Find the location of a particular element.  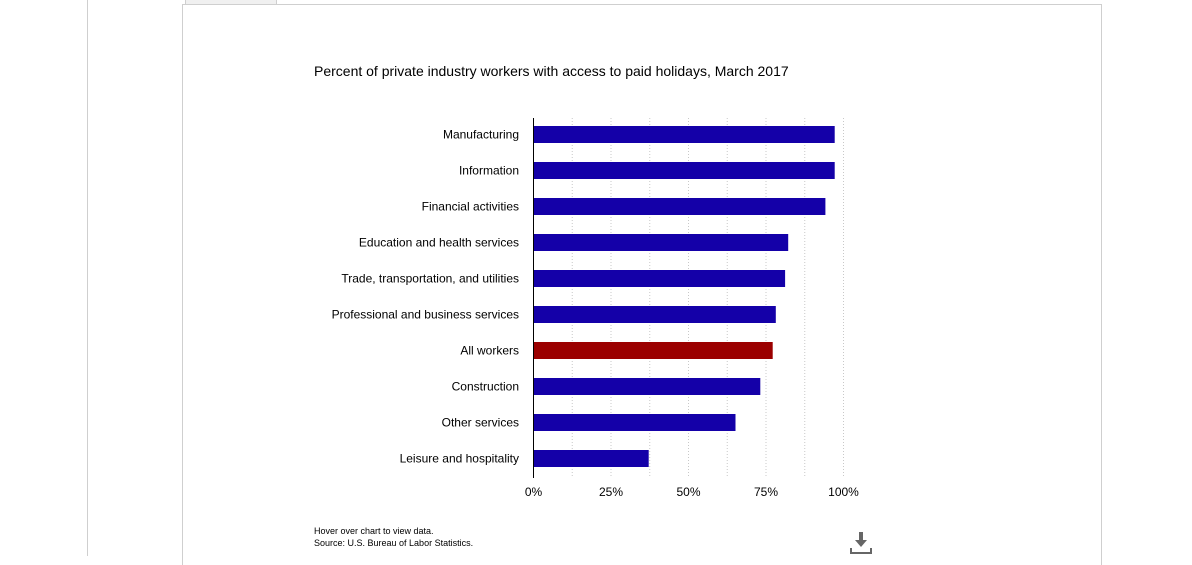

category-label: Financial activities is located at coordinates (470, 207).